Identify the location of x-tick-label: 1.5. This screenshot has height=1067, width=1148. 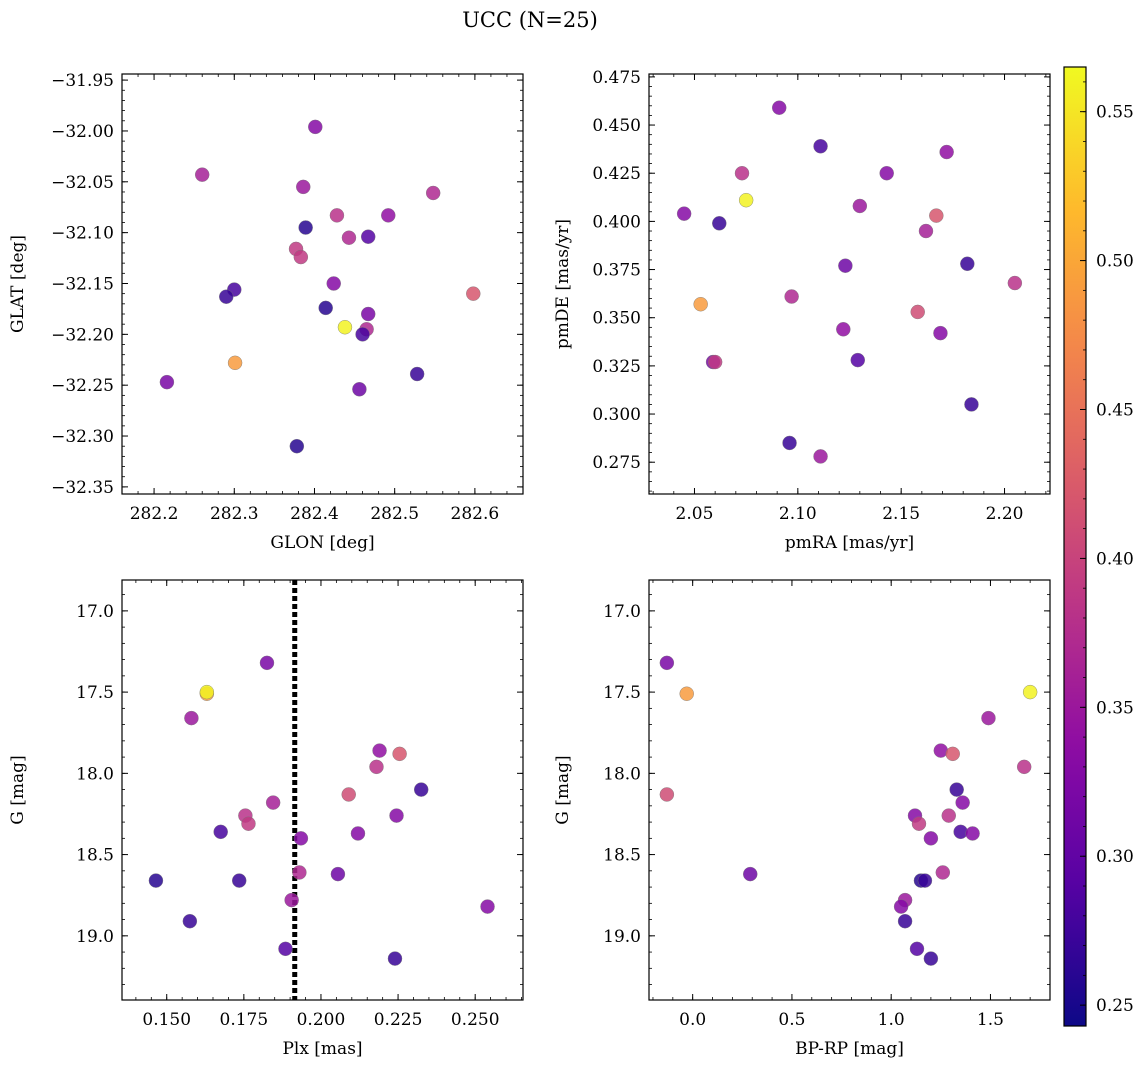
(990, 1020).